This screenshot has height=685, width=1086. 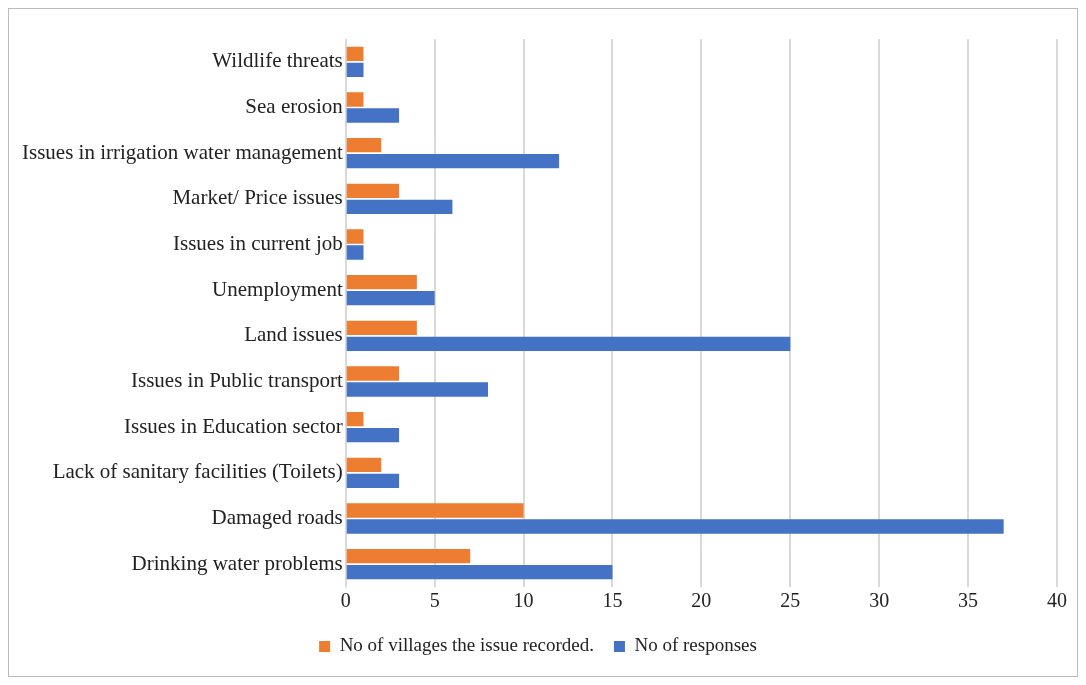 I want to click on legend-label: No of villages the issue recorded., so click(x=466, y=645).